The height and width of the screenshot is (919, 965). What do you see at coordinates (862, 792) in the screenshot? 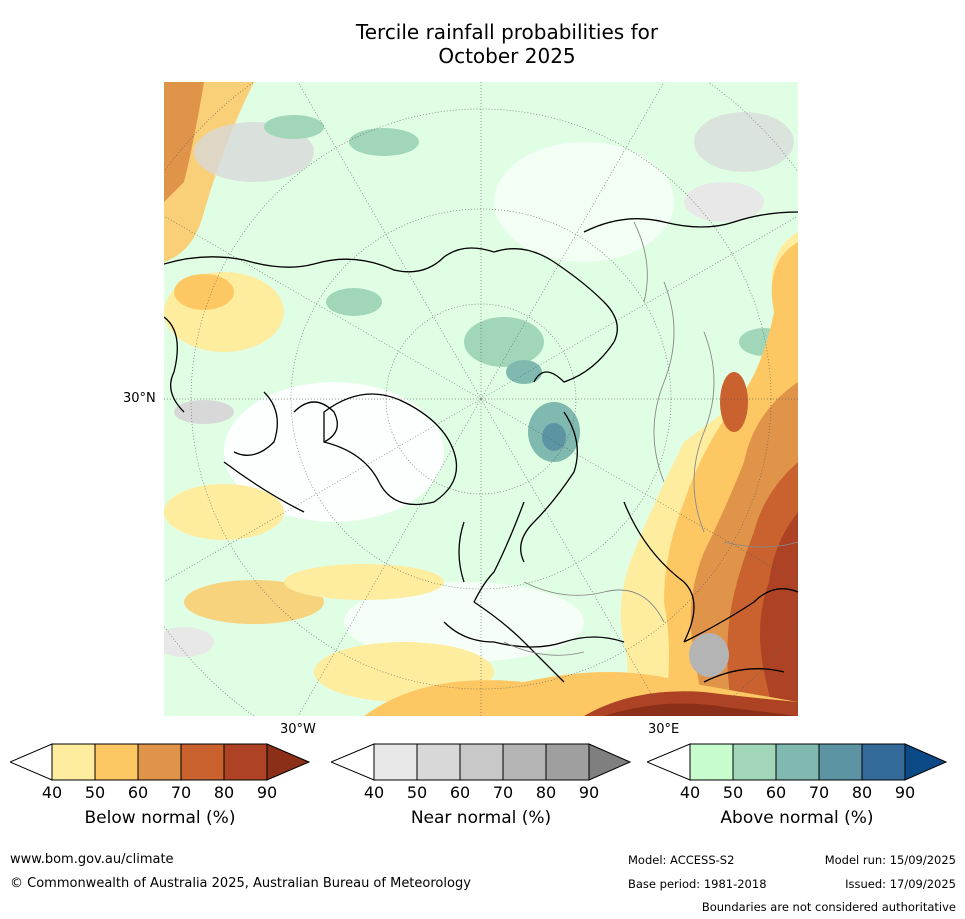
I see `above-tick-80: 80` at bounding box center [862, 792].